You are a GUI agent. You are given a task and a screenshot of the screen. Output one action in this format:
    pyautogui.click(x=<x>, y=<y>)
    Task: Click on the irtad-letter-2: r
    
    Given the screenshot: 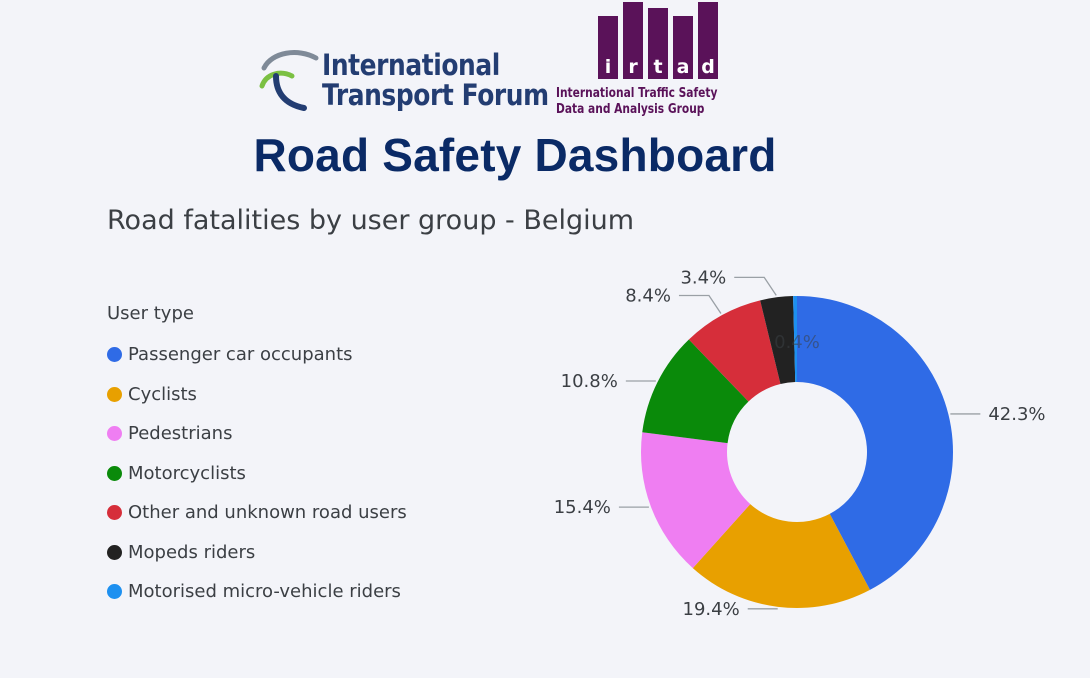 What is the action you would take?
    pyautogui.click(x=633, y=67)
    